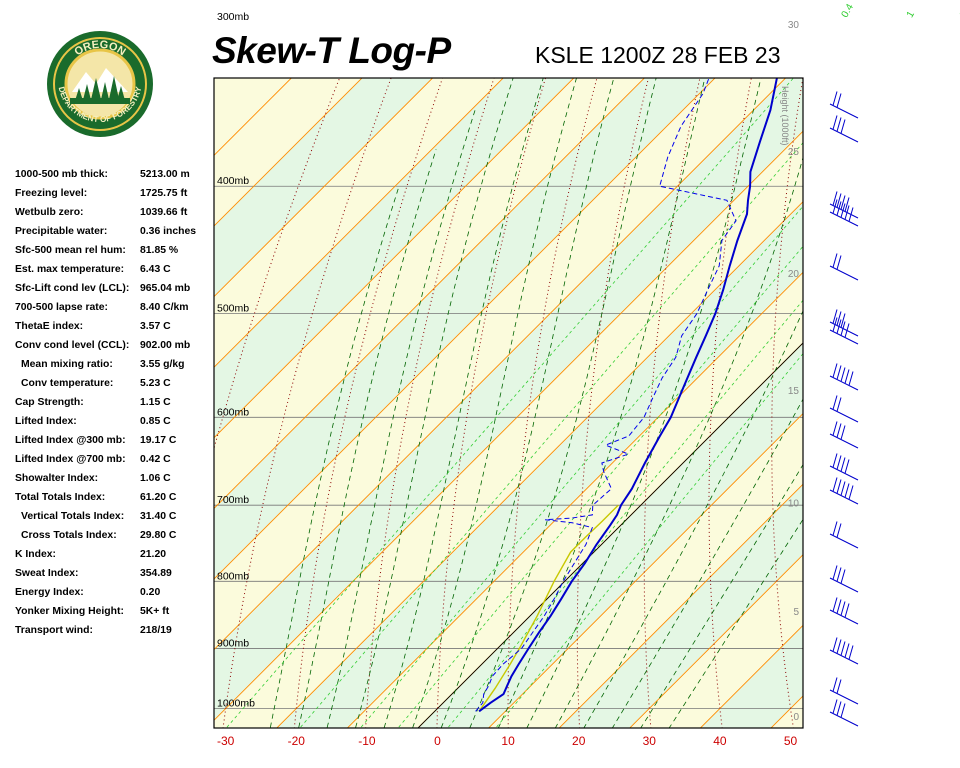 This screenshot has height=768, width=960. I want to click on index-value: 29.80 C, so click(158, 535).